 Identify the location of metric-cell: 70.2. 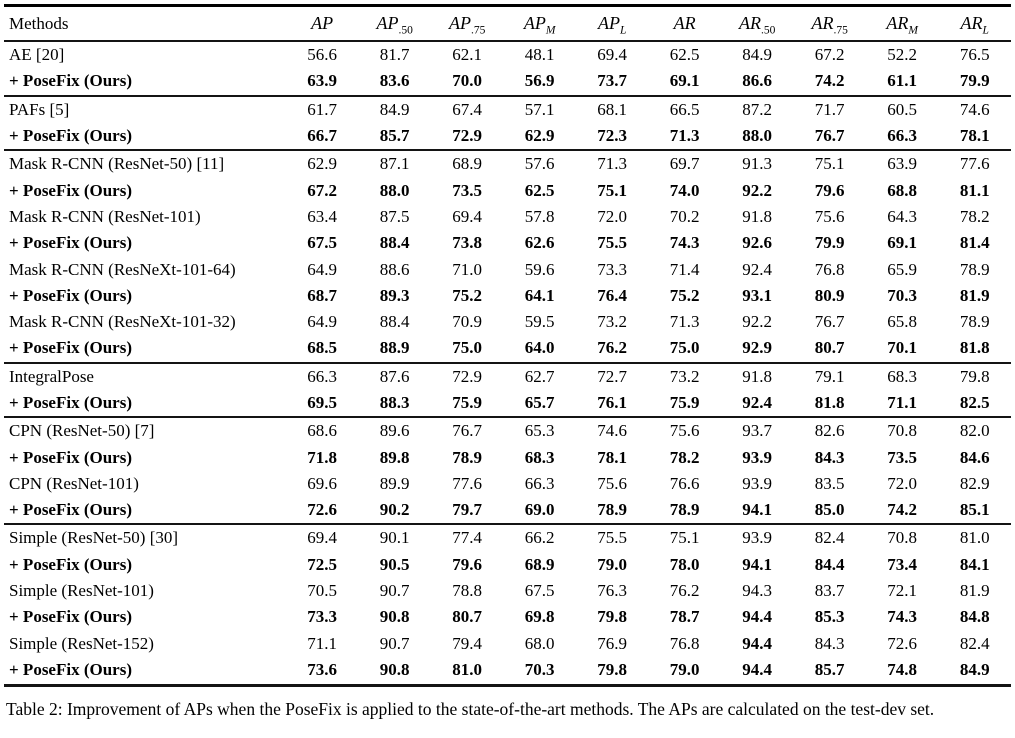
(684, 216).